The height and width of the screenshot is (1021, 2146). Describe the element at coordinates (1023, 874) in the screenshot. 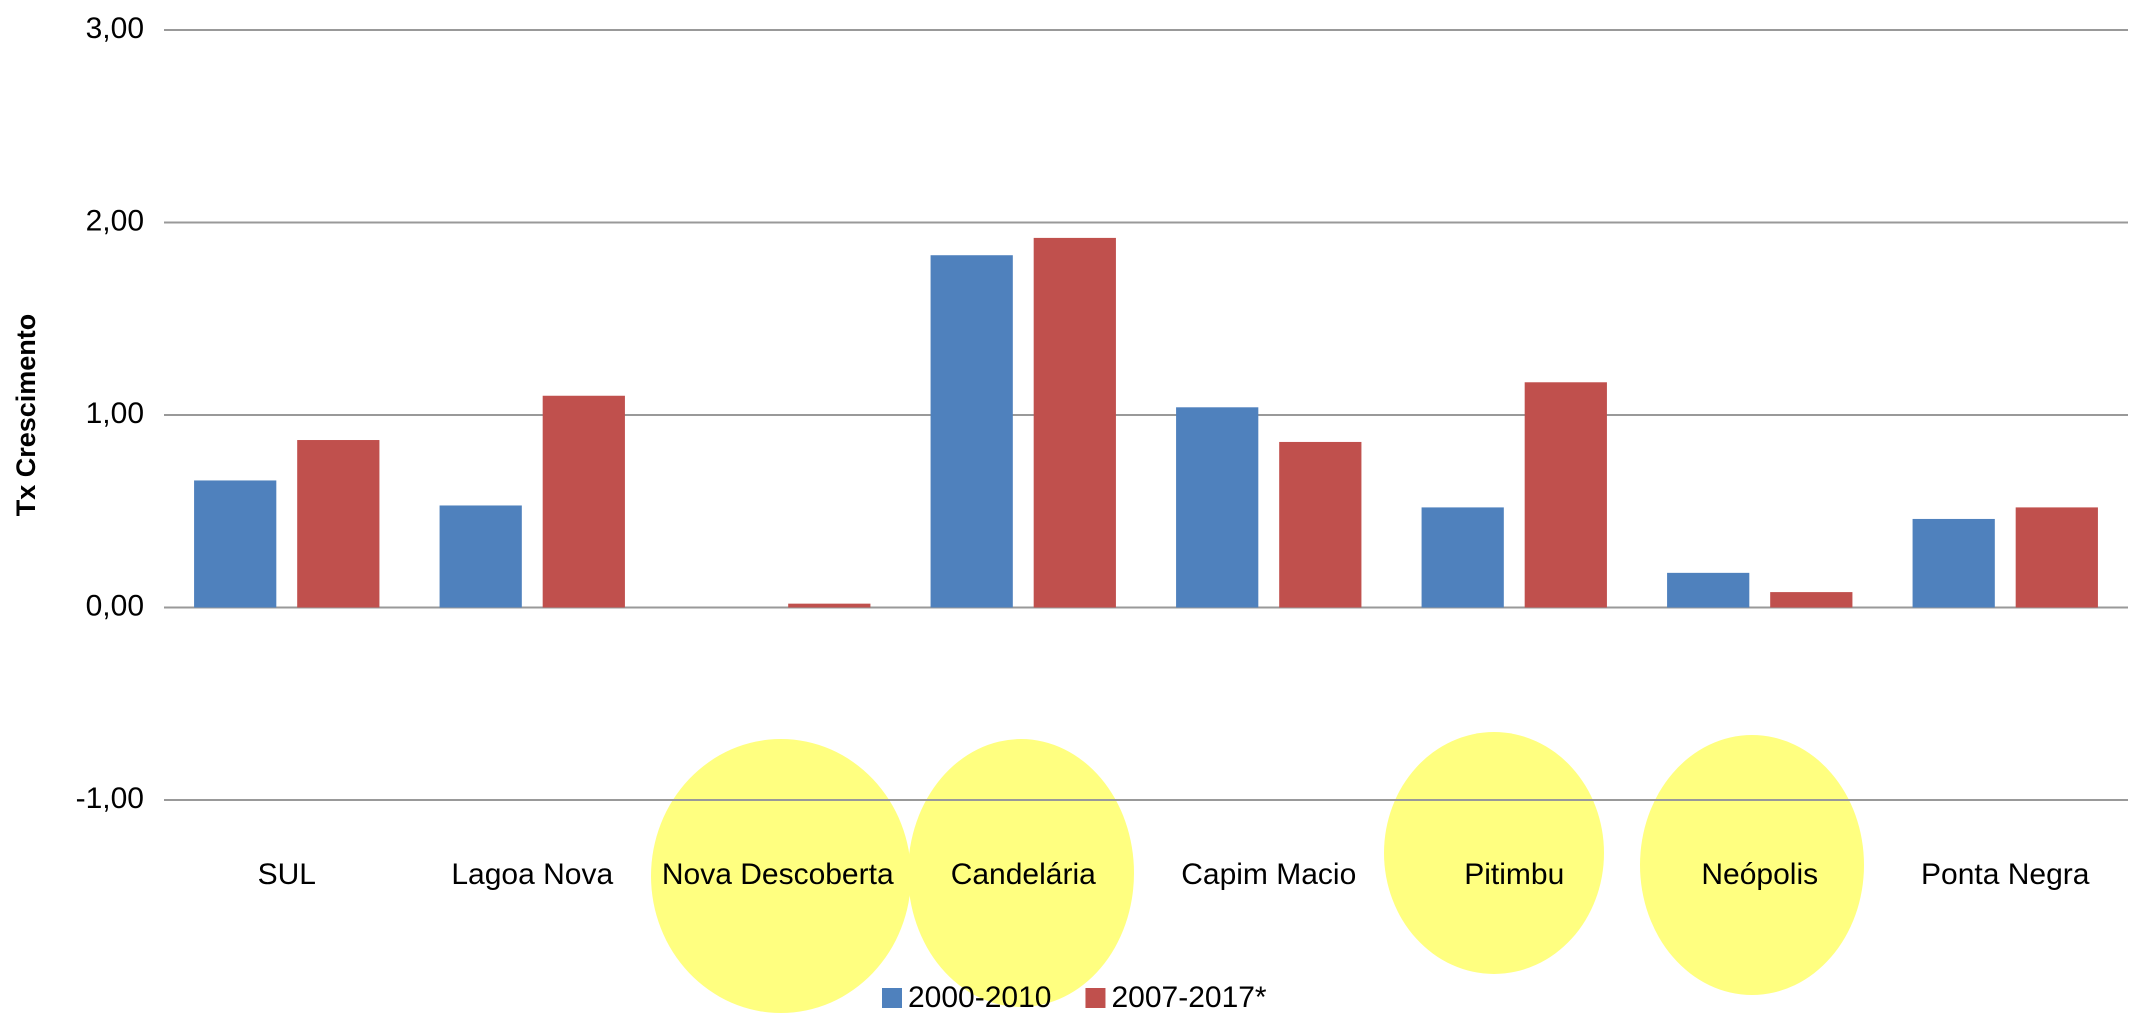

I see `x-tick-label: Candelária` at that location.